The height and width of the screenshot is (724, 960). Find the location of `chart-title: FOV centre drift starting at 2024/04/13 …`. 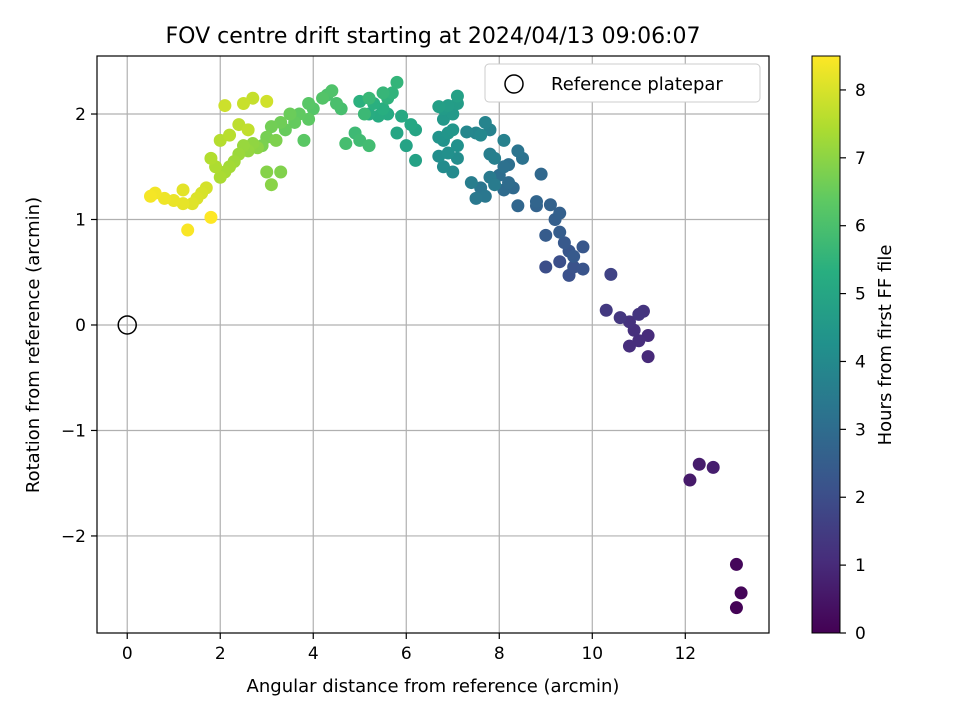

chart-title: FOV centre drift starting at 2024/04/13 … is located at coordinates (433, 36).